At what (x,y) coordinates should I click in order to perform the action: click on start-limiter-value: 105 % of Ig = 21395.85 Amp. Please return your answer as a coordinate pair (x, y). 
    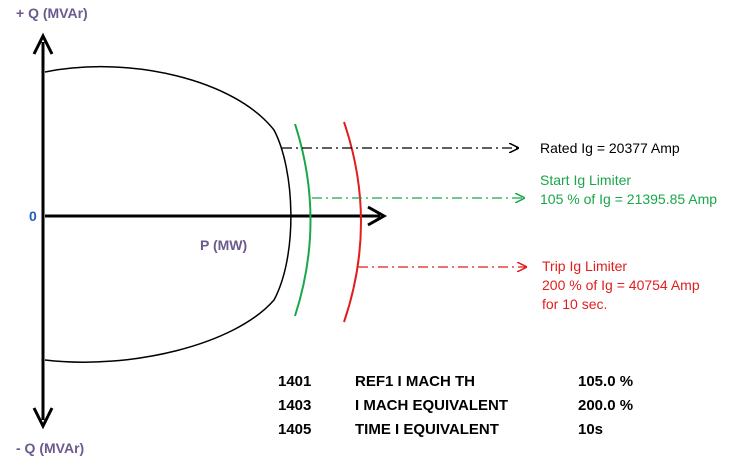
    Looking at the image, I should click on (629, 199).